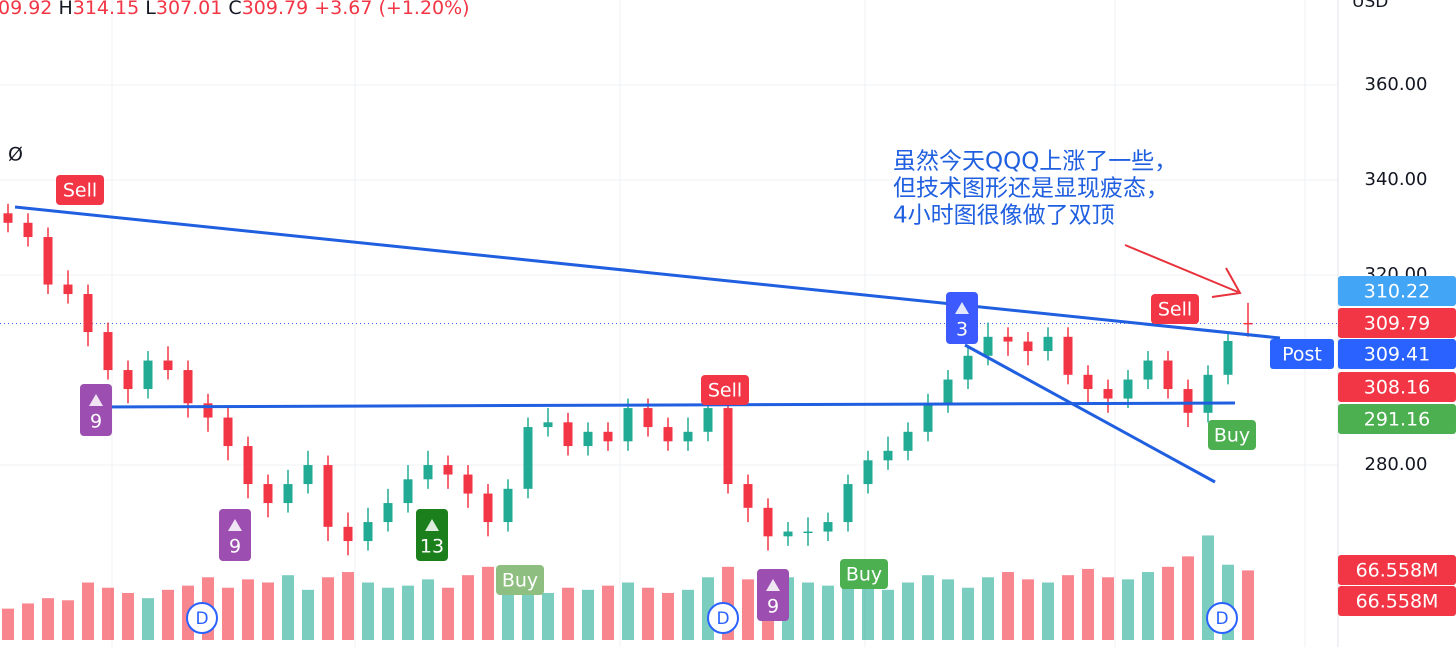  What do you see at coordinates (15, 155) in the screenshot?
I see `indicator-symbol: Ø` at bounding box center [15, 155].